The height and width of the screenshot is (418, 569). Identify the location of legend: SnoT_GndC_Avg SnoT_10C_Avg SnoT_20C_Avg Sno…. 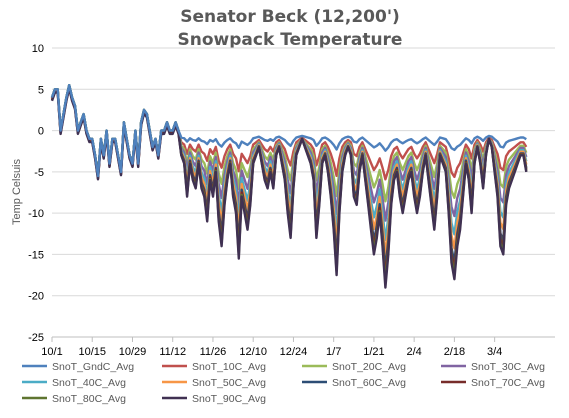
(283, 383).